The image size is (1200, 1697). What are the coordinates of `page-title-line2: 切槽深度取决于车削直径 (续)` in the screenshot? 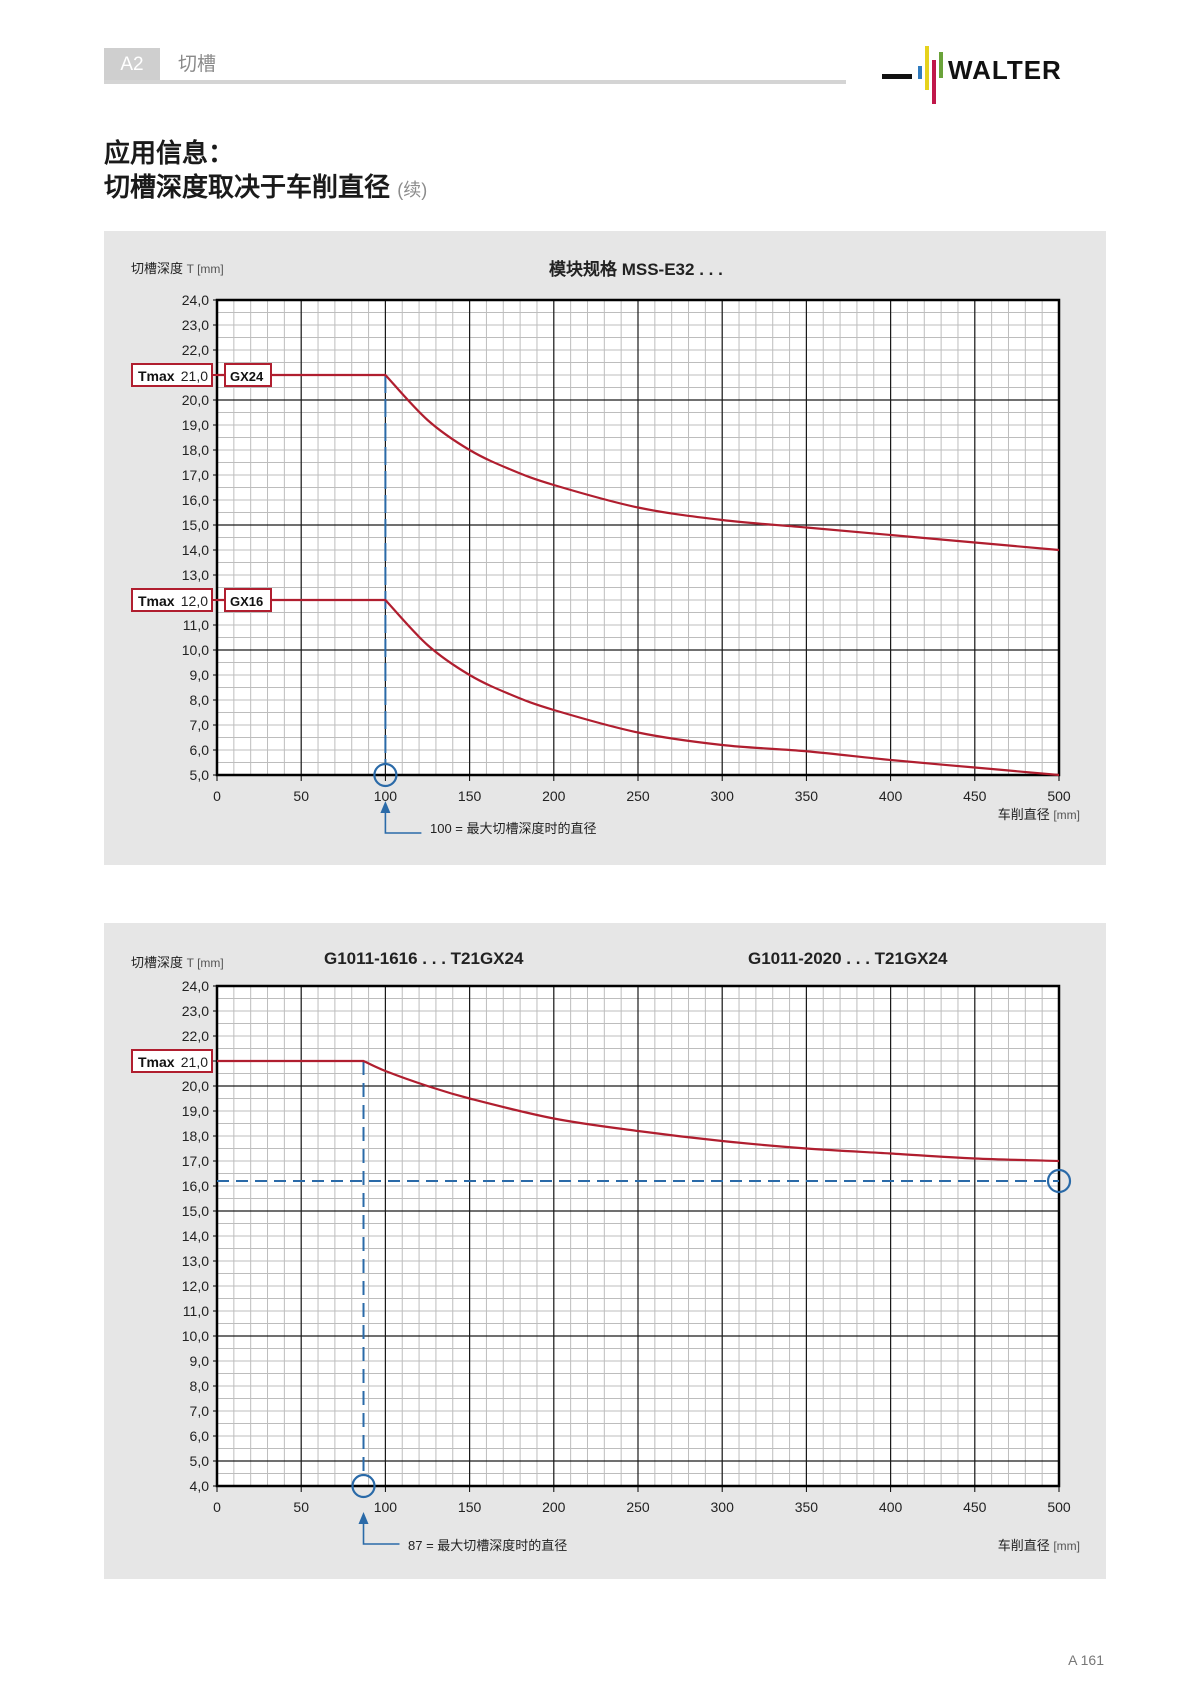 It's located at (265, 188).